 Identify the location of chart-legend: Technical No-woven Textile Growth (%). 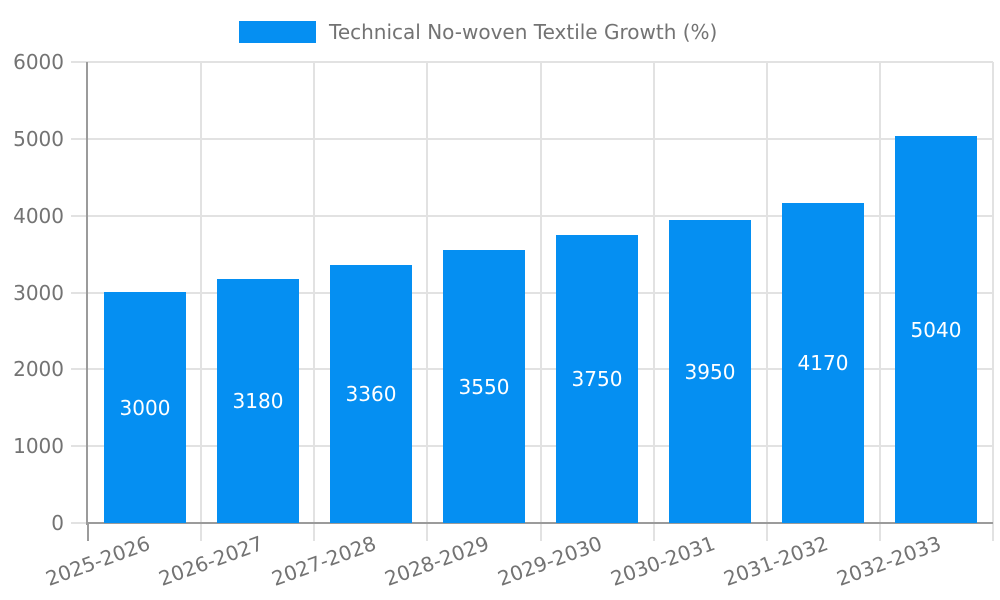
(478, 32).